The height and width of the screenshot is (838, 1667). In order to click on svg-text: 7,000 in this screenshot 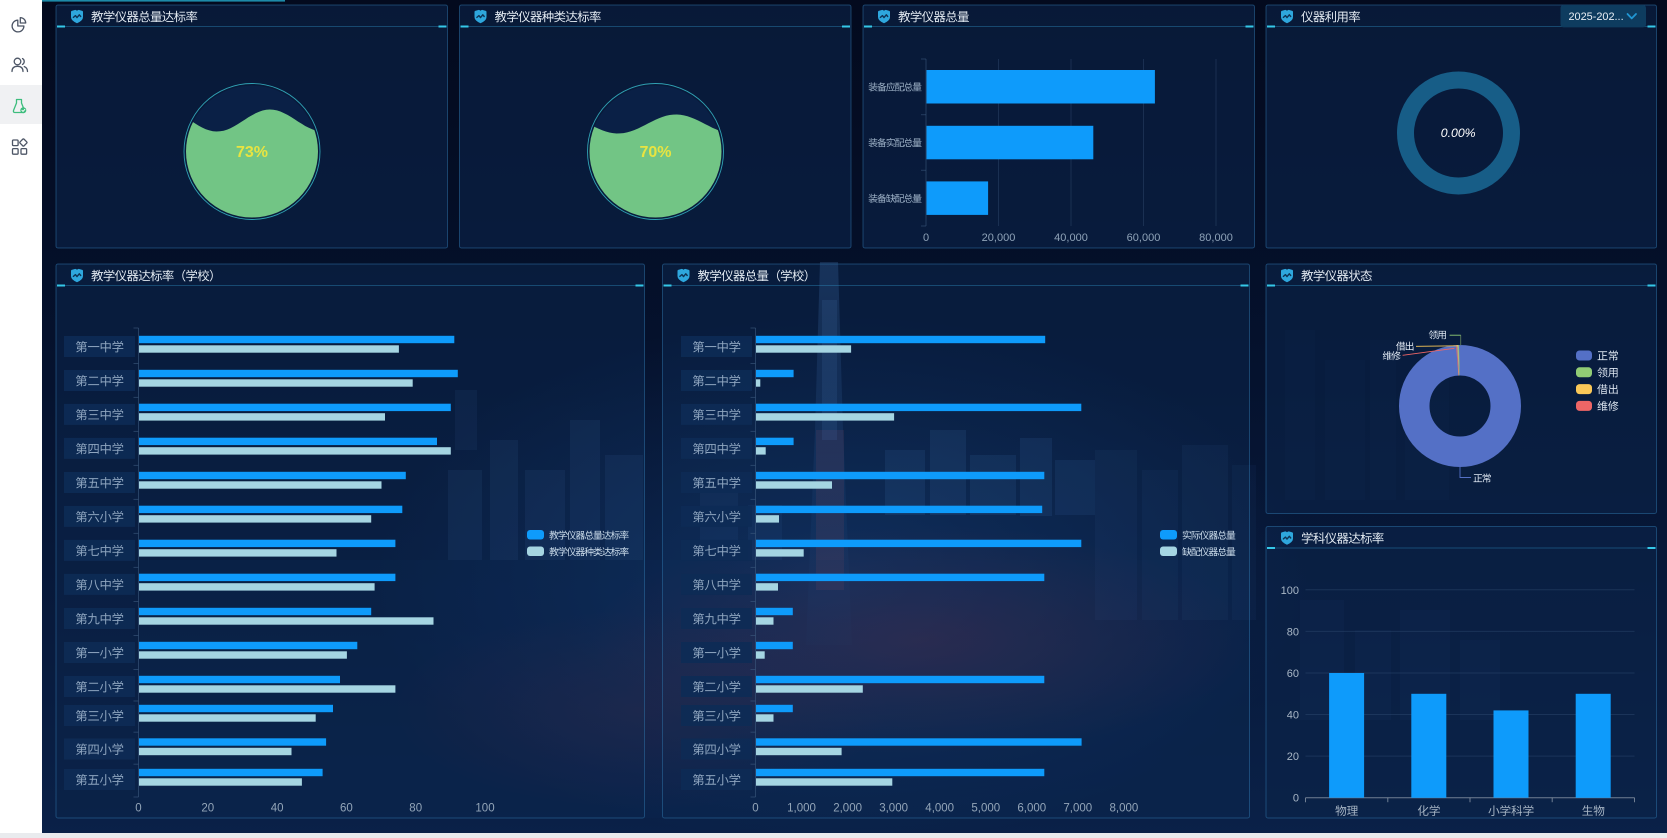, I will do `click(1077, 809)`.